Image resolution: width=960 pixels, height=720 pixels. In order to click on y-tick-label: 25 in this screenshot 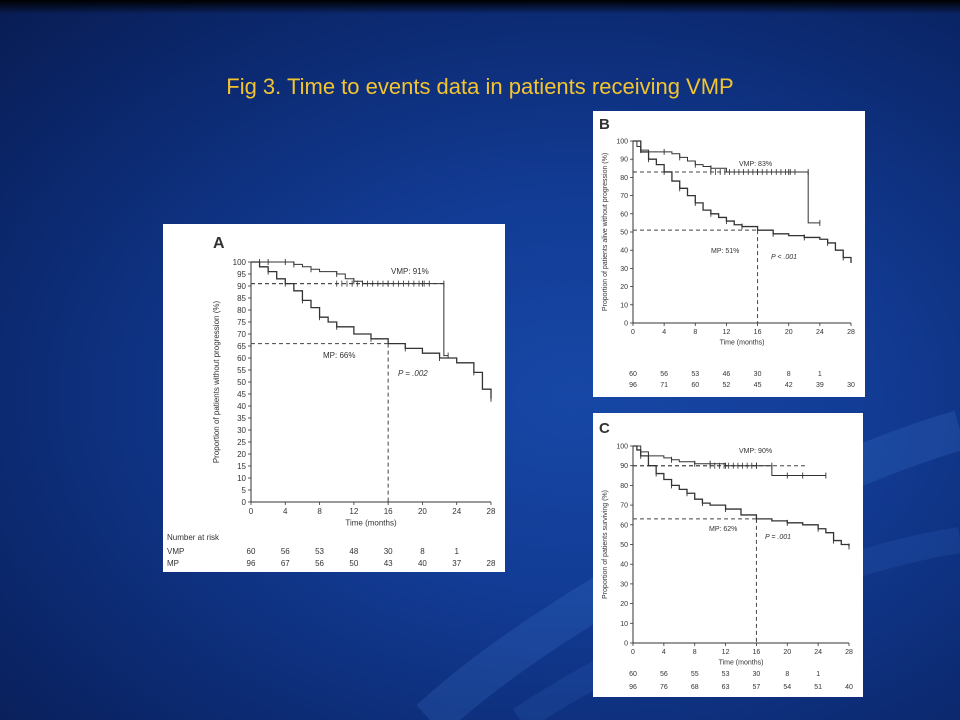, I will do `click(241, 442)`.